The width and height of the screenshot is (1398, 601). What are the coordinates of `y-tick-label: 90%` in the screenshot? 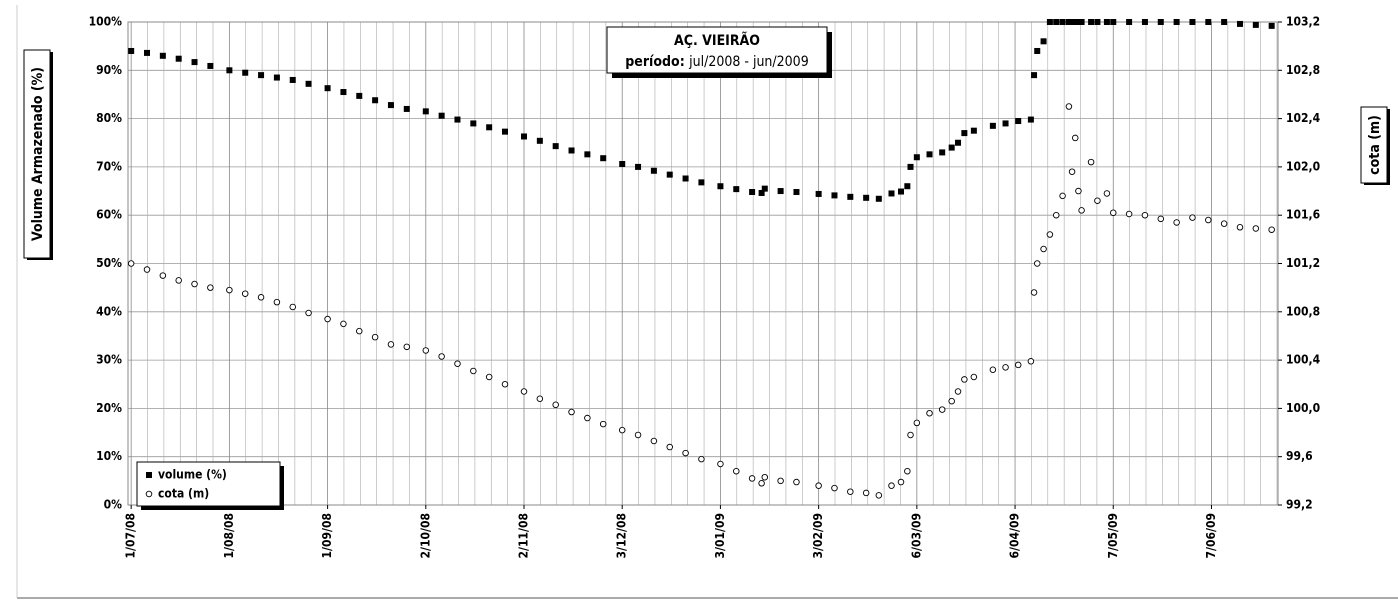 It's located at (109, 70).